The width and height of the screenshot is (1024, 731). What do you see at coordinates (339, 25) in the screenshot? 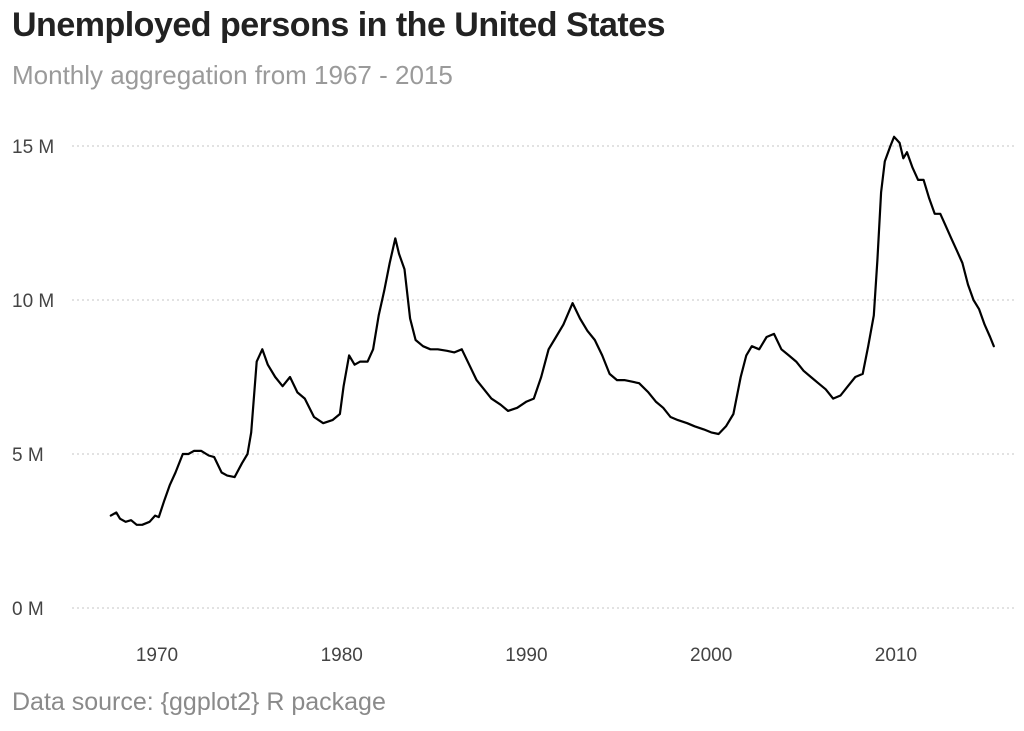
I see `chart-title: Unemployed persons in the United States` at bounding box center [339, 25].